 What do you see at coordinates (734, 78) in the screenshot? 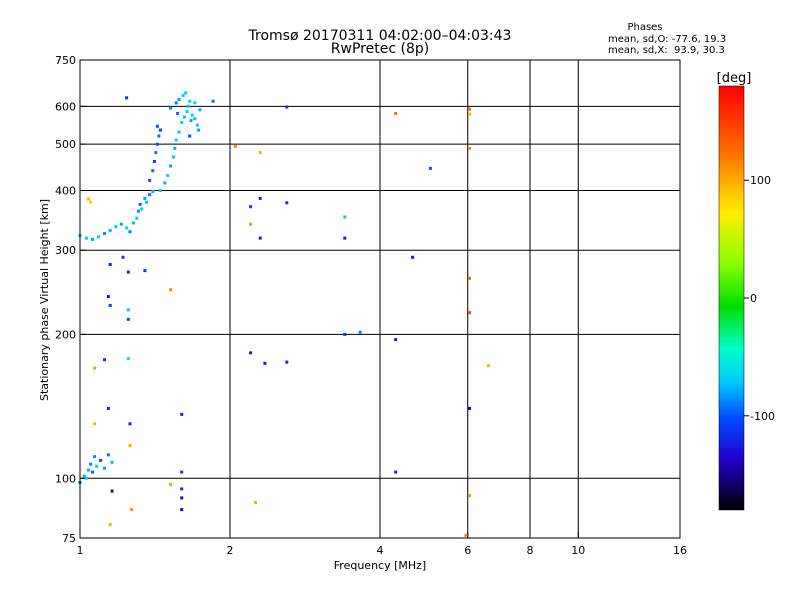
I see `colorbar-label: [deg]` at bounding box center [734, 78].